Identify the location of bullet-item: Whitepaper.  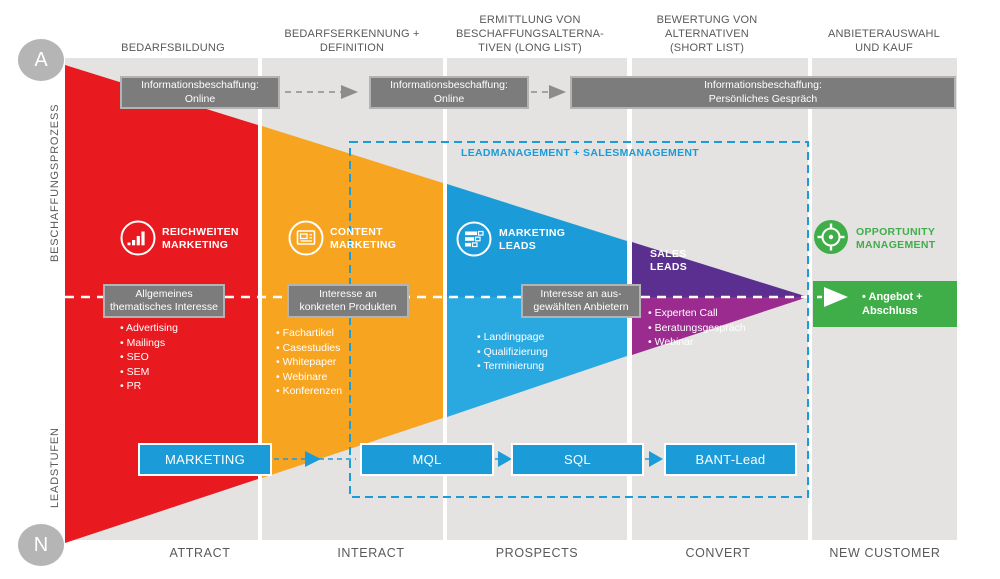
(309, 362).